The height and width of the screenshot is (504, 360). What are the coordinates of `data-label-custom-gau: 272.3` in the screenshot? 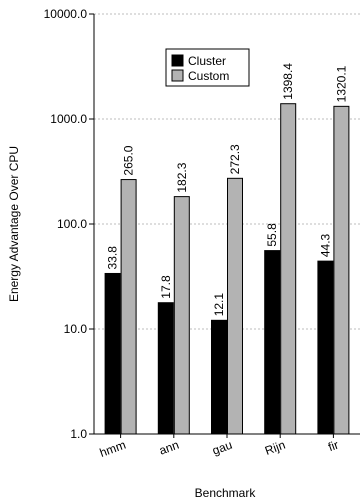 It's located at (235, 159).